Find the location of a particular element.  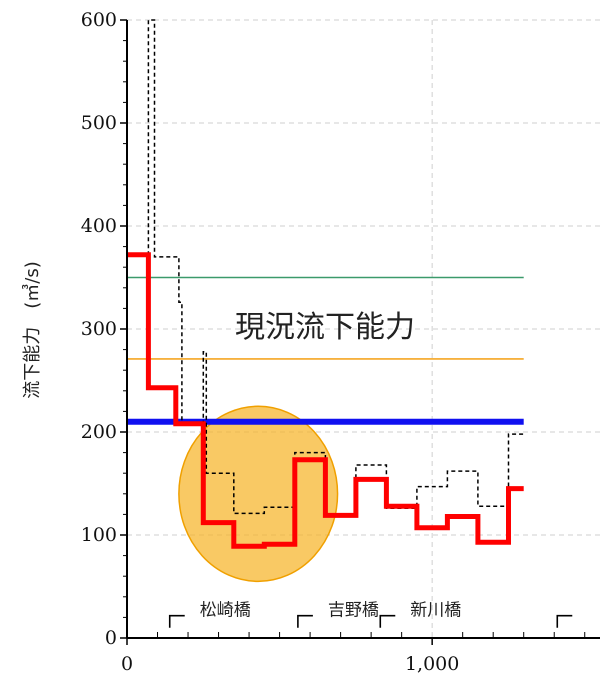

y-tick-label: 400 is located at coordinates (99, 226).